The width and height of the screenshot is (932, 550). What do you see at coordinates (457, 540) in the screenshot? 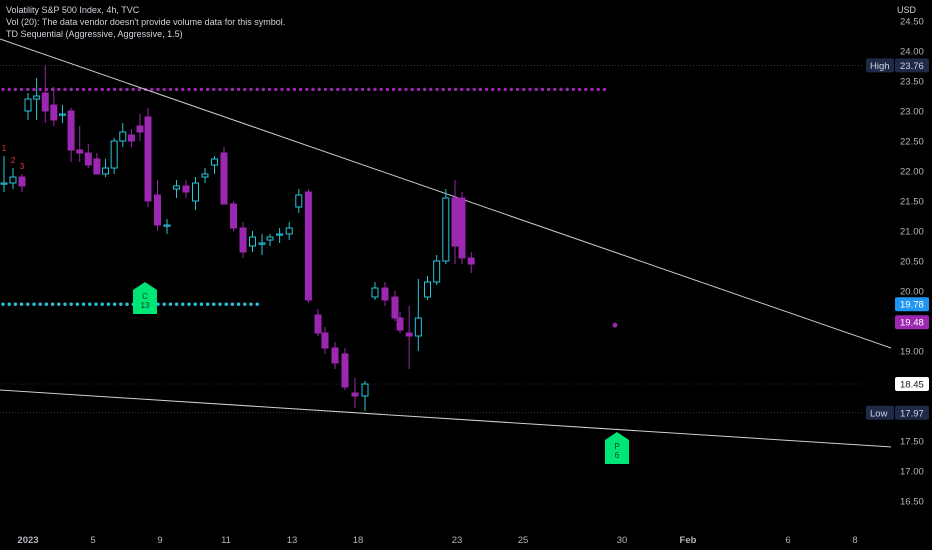
I see `x-tick-label: 23` at bounding box center [457, 540].